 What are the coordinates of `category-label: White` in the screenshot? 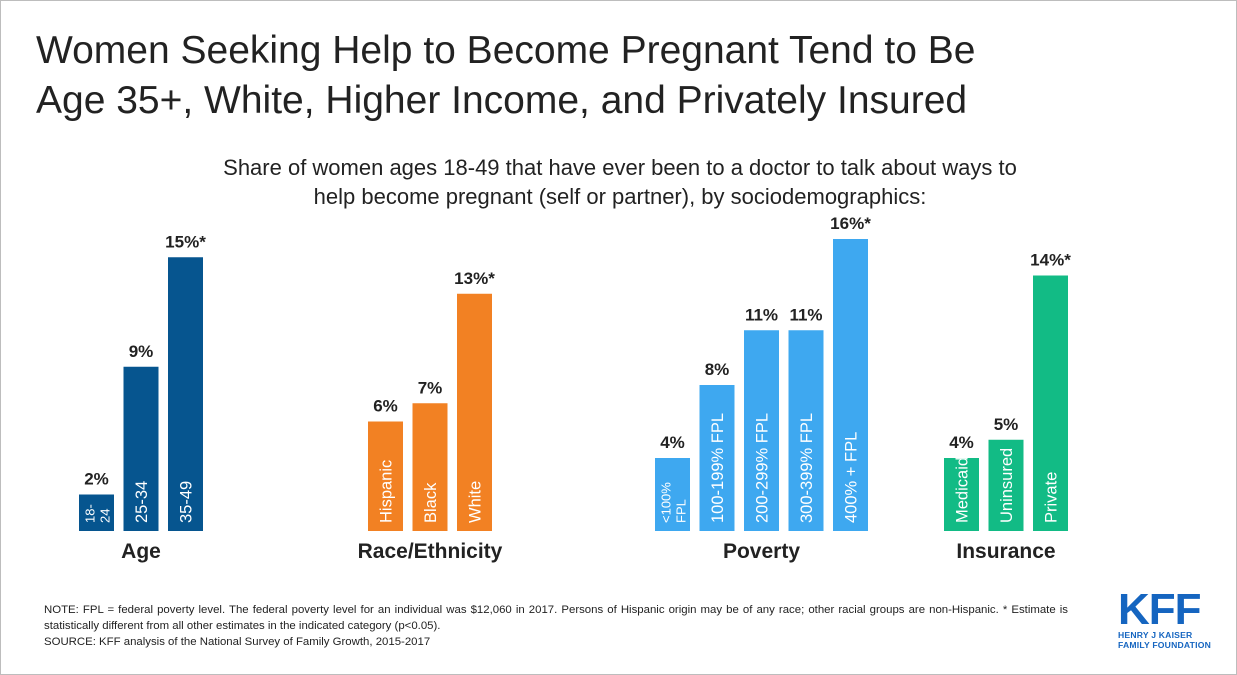 It's located at (476, 502).